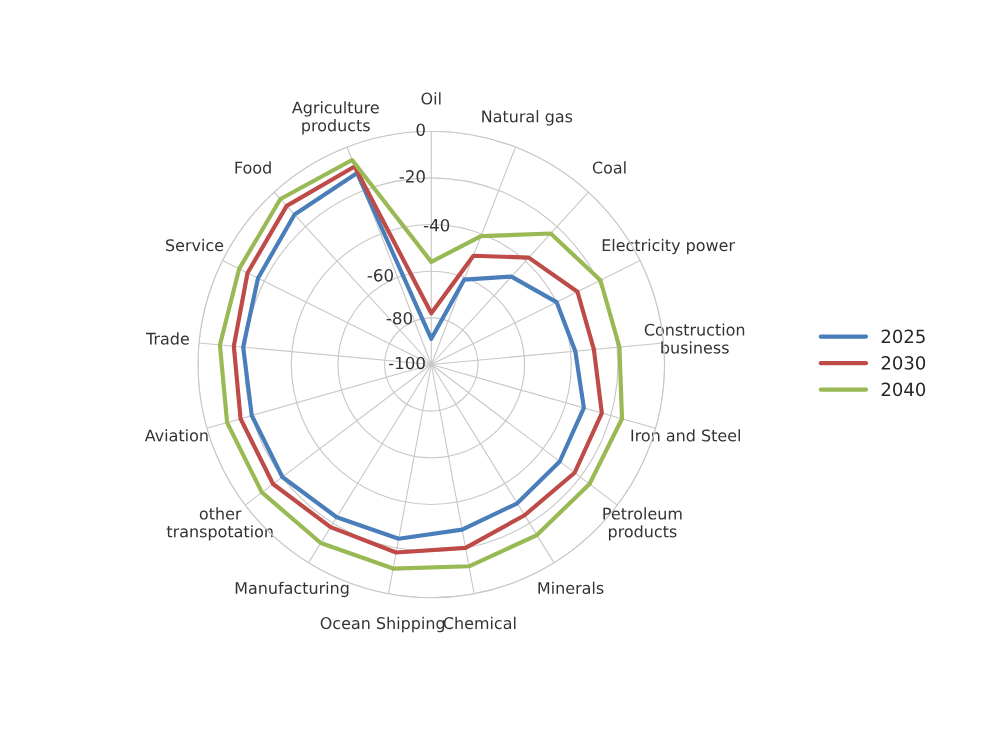 The width and height of the screenshot is (1003, 729). What do you see at coordinates (436, 225) in the screenshot?
I see `y-tick-label: -40` at bounding box center [436, 225].